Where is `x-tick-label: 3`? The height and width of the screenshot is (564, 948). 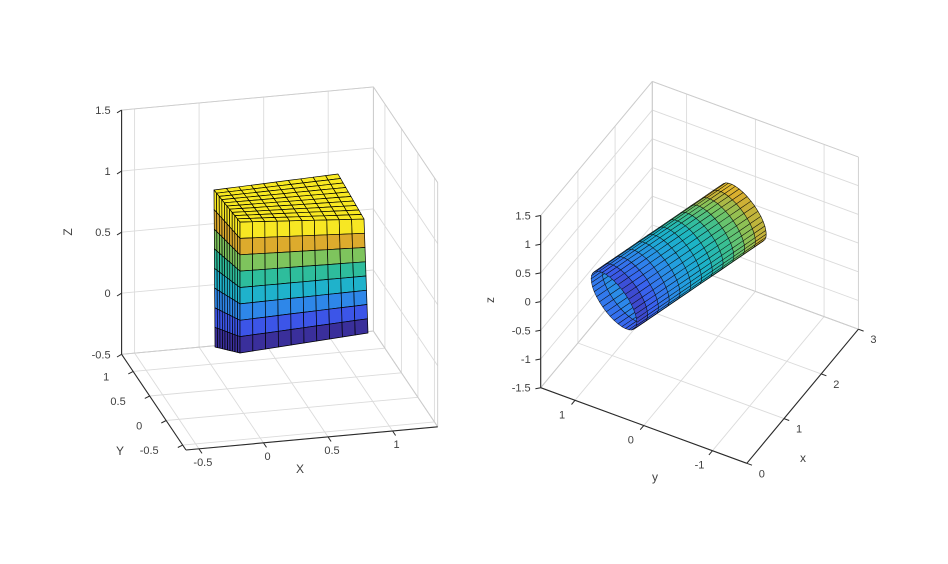
x-tick-label: 3 is located at coordinates (873, 340).